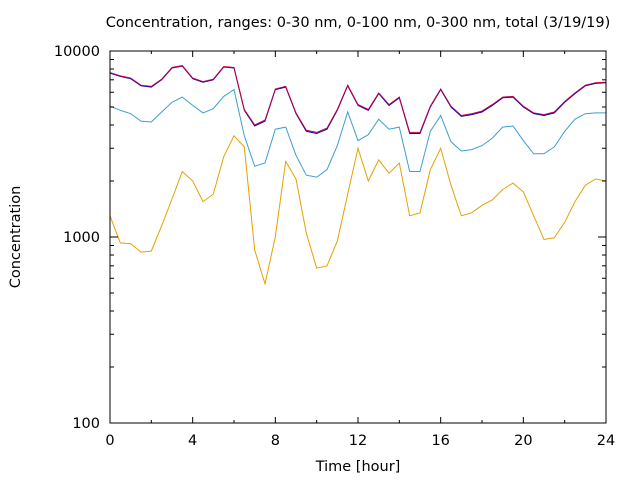  What do you see at coordinates (275, 441) in the screenshot?
I see `x-tick-label: 8` at bounding box center [275, 441].